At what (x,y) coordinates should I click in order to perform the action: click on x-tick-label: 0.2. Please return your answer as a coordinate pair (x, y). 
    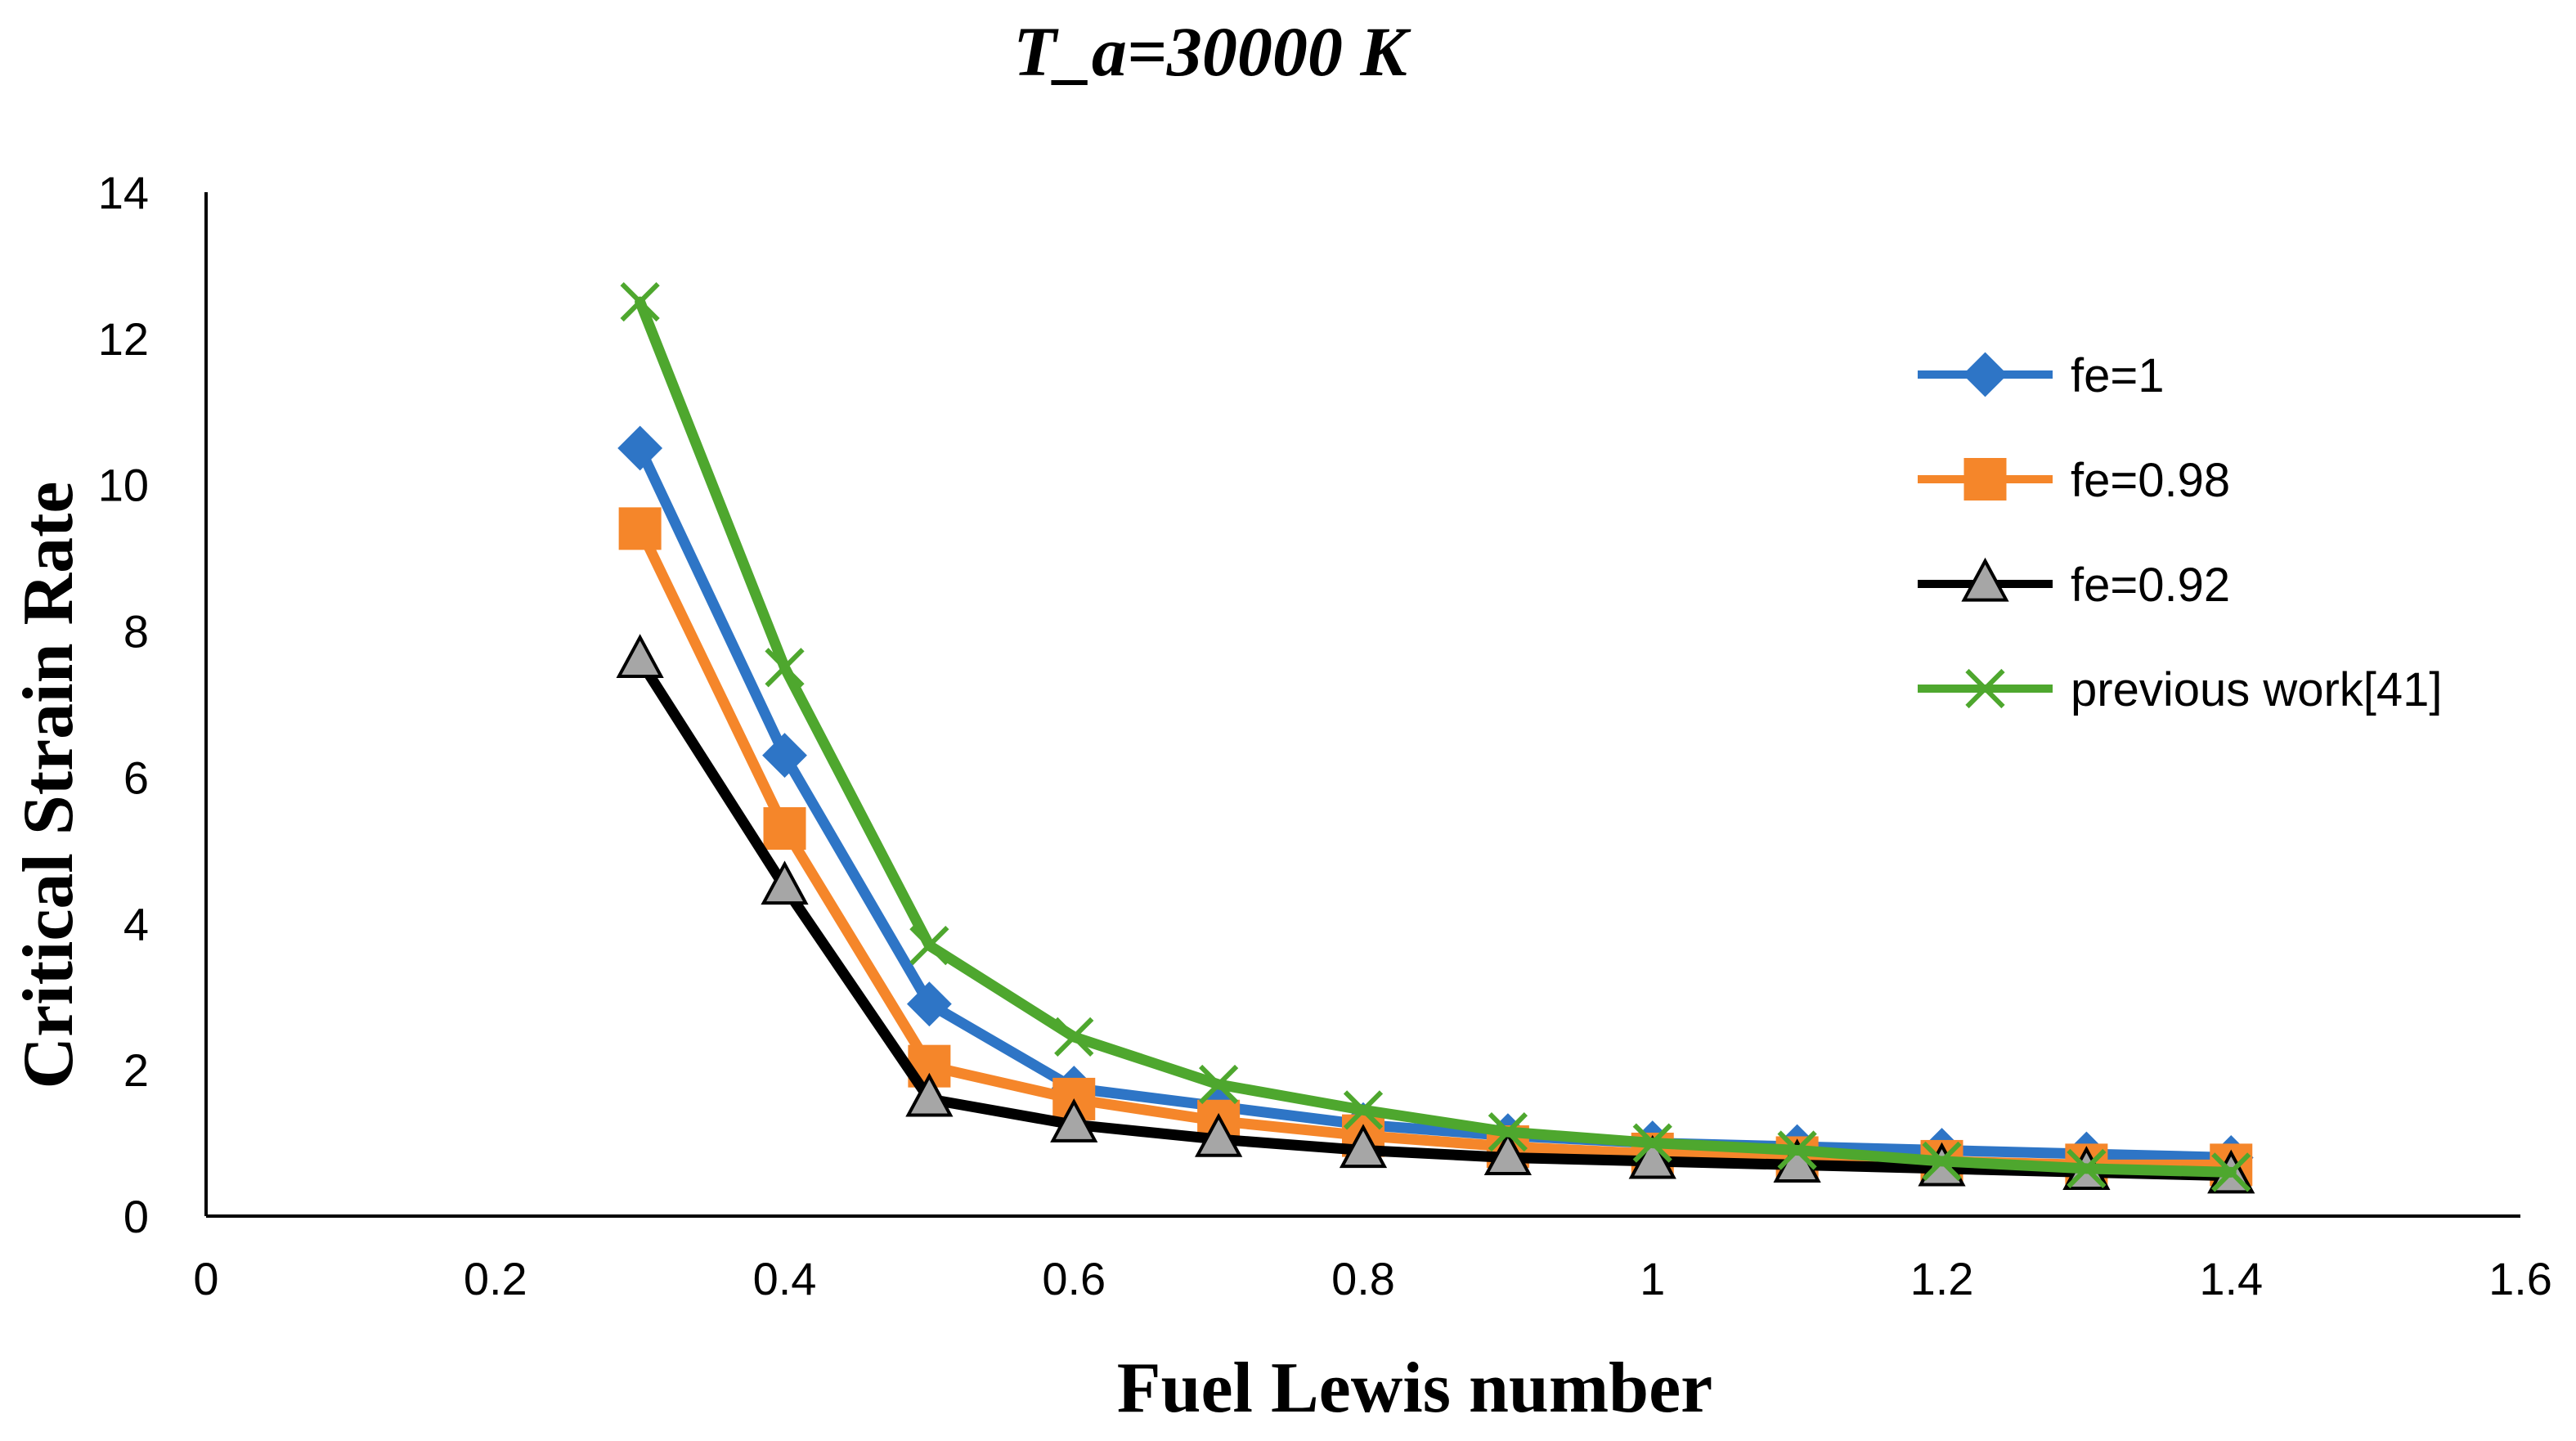
    Looking at the image, I should click on (495, 1278).